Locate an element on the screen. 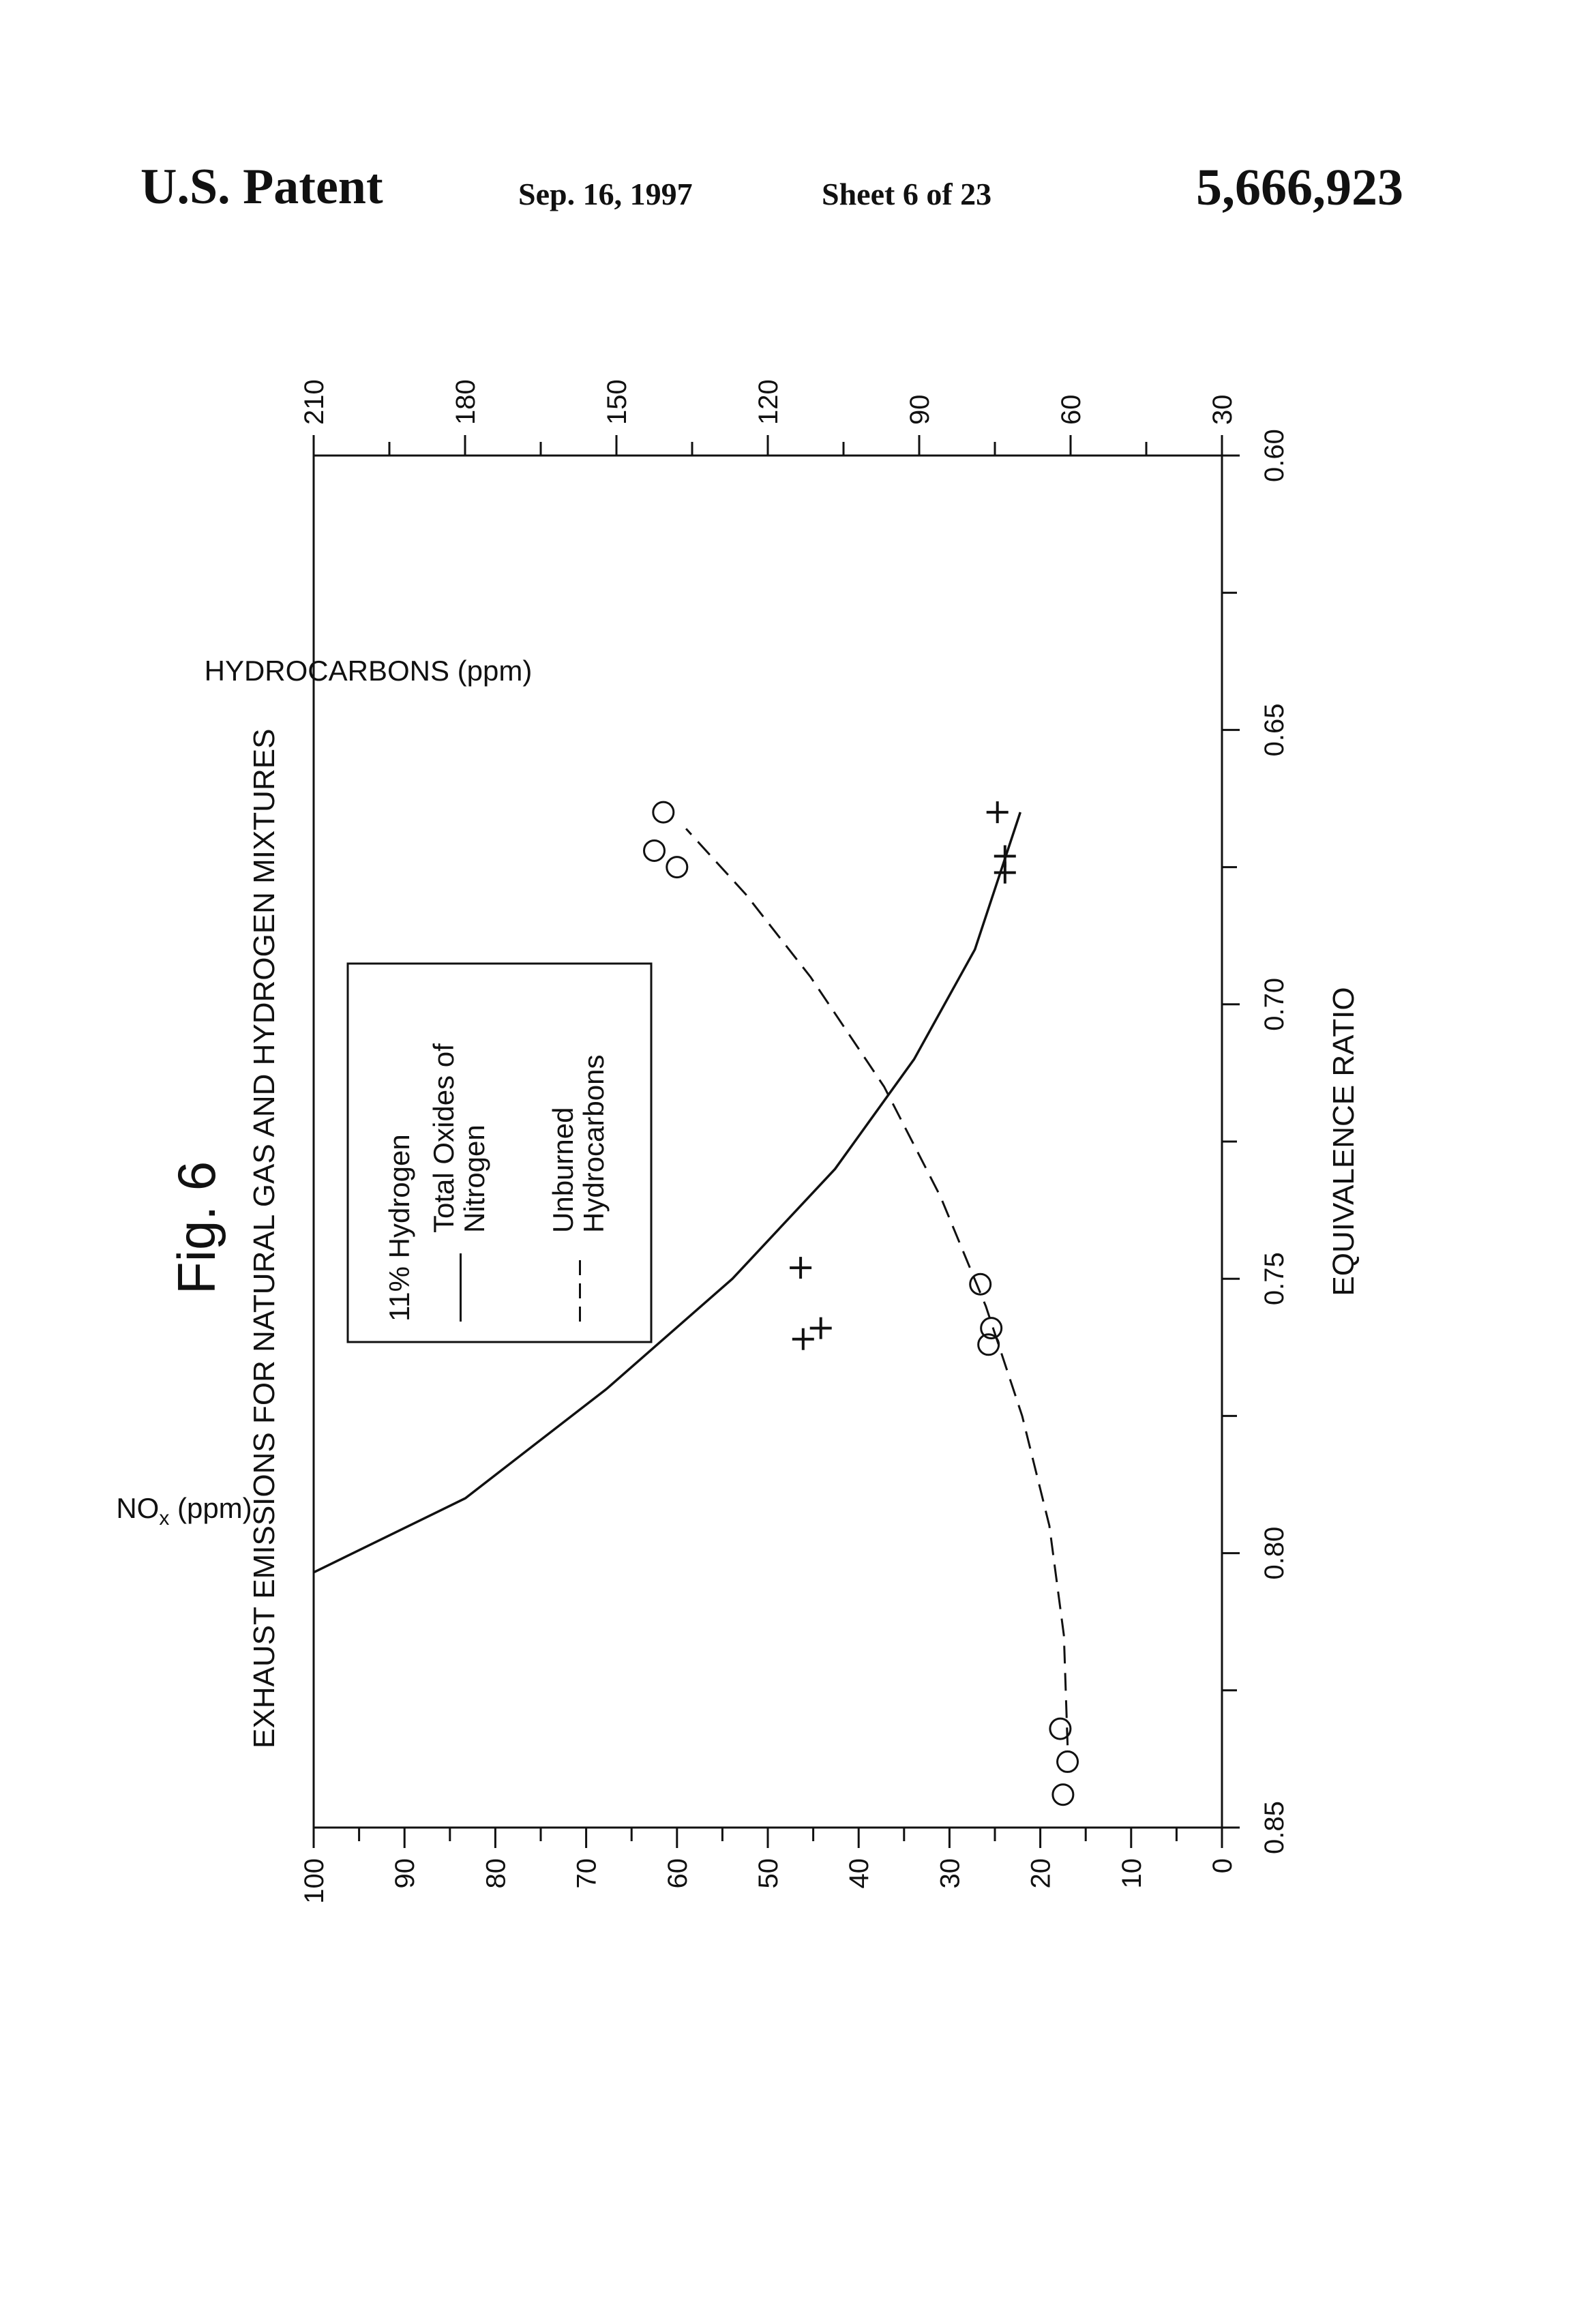 This screenshot has width=1582, height=2324. y-right-tick-label: 180 is located at coordinates (466, 402).